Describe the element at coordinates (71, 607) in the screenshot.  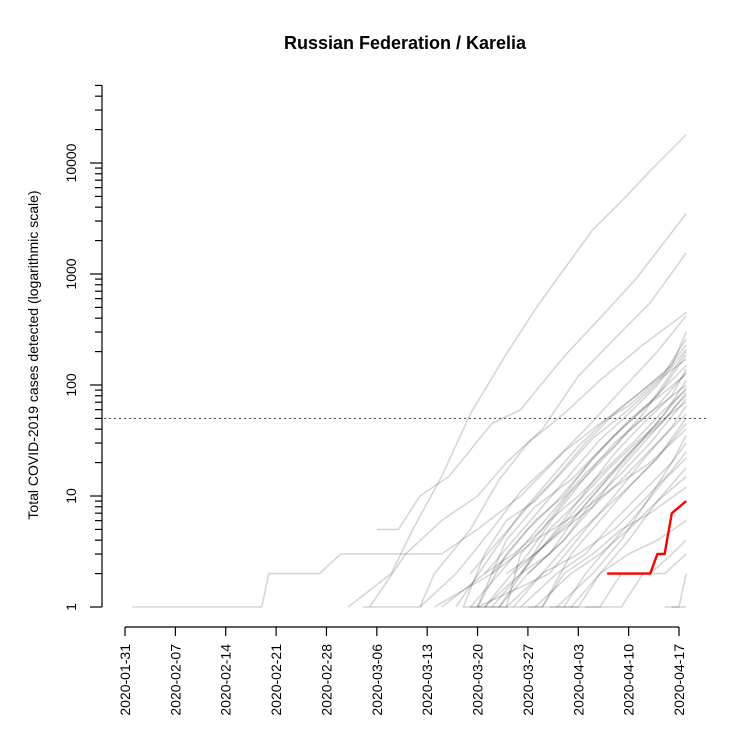
I see `y-tick-label: 1` at that location.